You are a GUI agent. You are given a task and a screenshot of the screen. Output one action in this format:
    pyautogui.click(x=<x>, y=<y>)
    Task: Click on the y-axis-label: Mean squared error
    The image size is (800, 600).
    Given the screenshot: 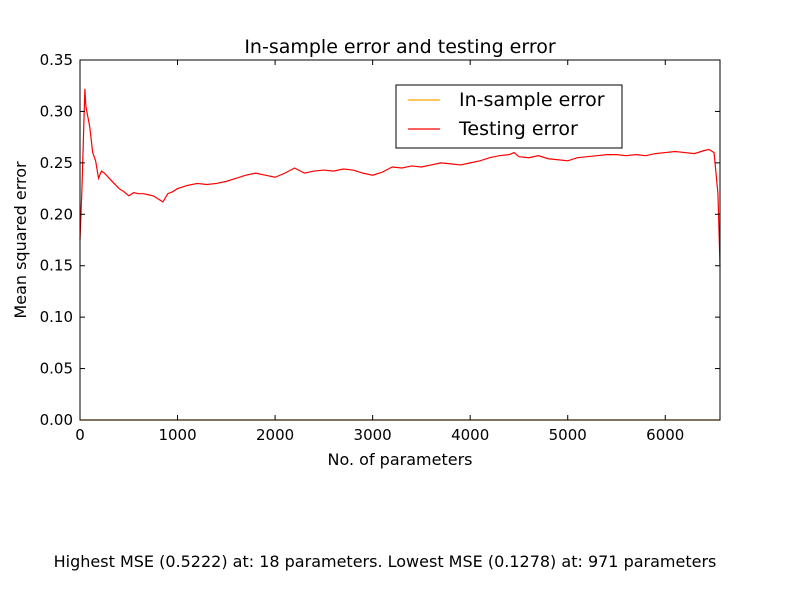 What is the action you would take?
    pyautogui.click(x=20, y=240)
    